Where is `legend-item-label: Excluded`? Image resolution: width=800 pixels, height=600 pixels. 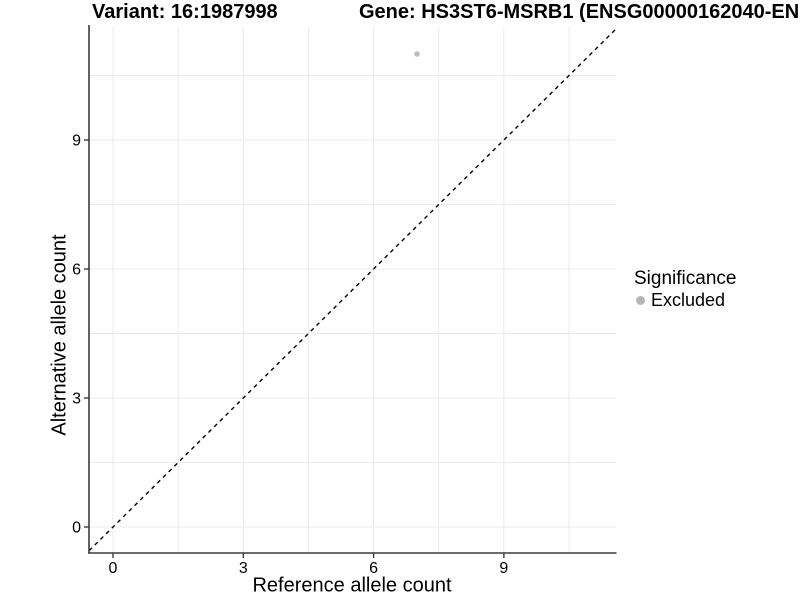
legend-item-label: Excluded is located at coordinates (688, 300).